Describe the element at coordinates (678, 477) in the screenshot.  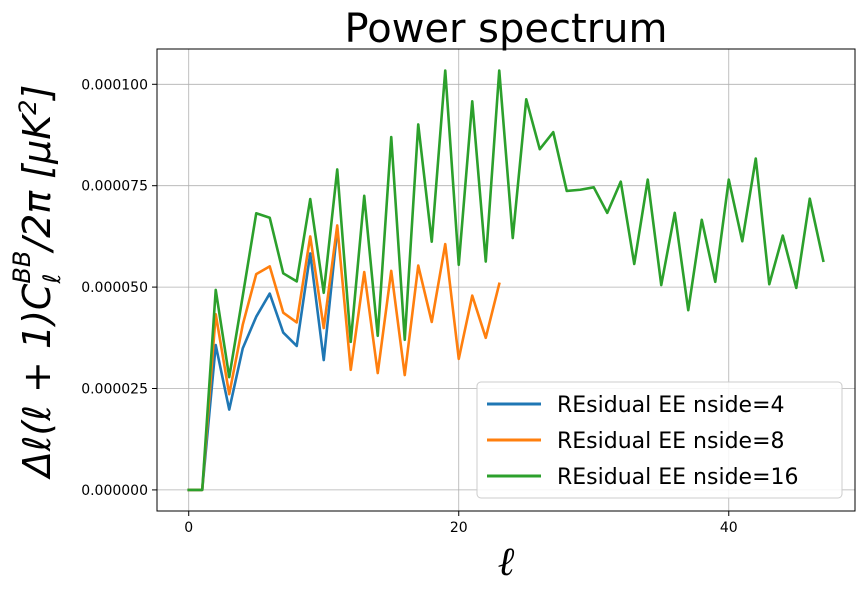
I see `legend-label-3: REsidual EE nside=16` at that location.